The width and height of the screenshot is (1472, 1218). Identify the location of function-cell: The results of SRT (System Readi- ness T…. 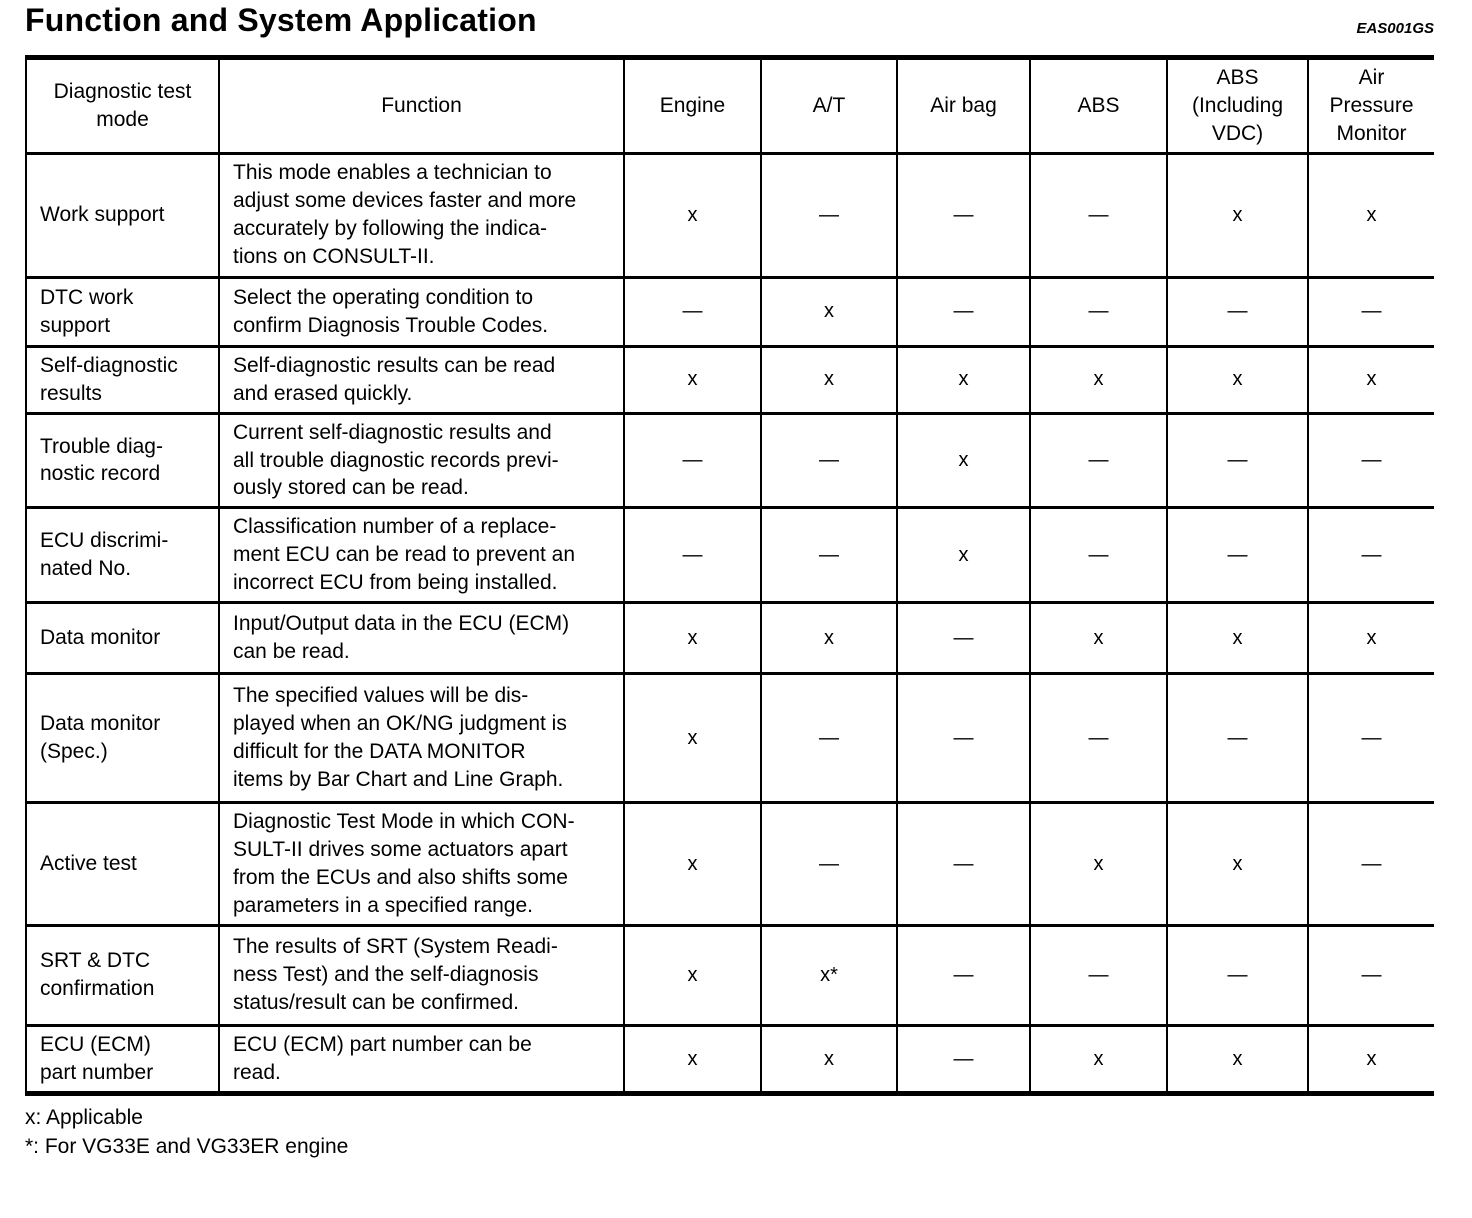
(421, 975).